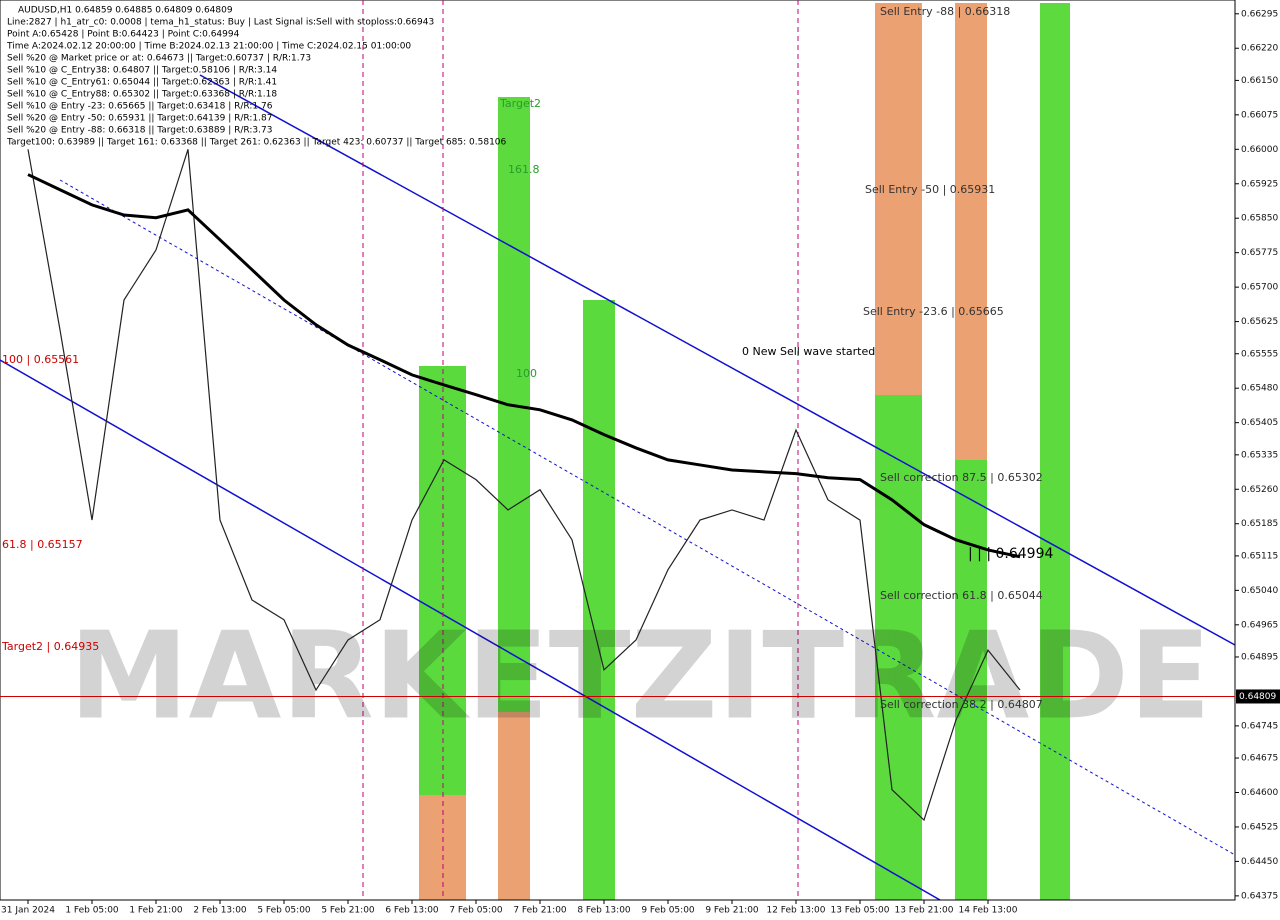 Image resolution: width=1280 pixels, height=920 pixels. What do you see at coordinates (526, 373) in the screenshot?
I see `annotation: 100` at bounding box center [526, 373].